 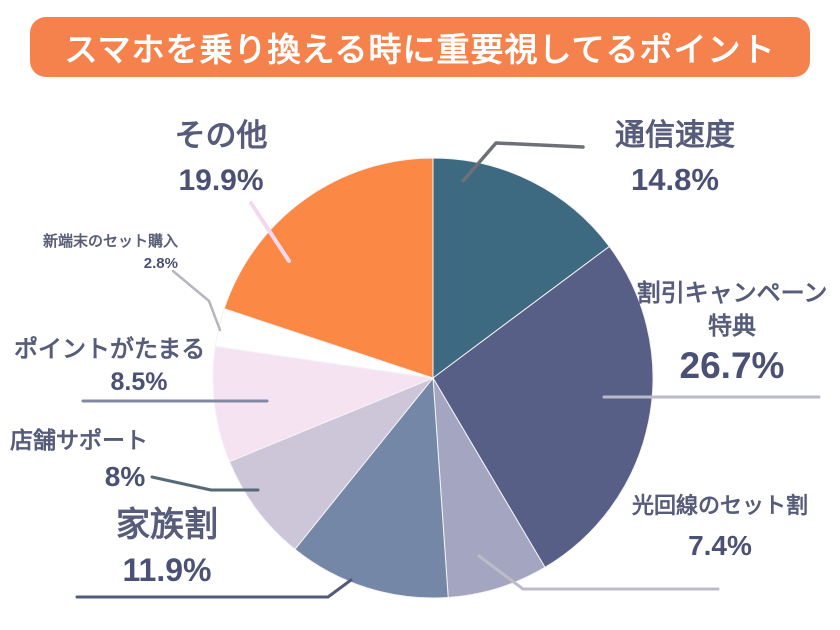 I want to click on callout-kazokuwari: 家族割 11.9%, so click(x=167, y=546).